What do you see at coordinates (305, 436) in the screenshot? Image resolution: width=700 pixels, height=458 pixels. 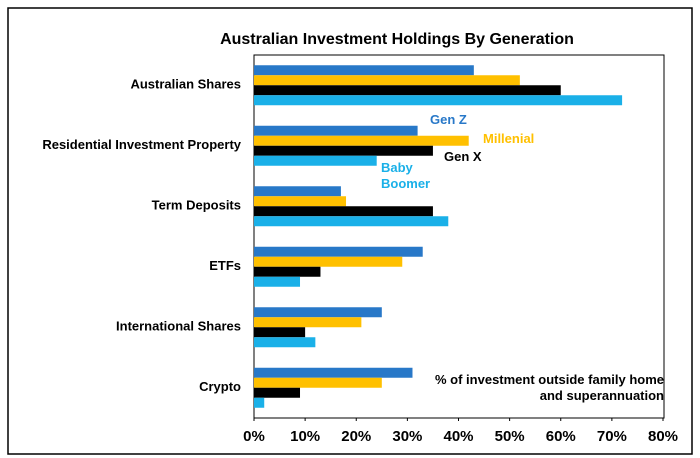 I see `x-tick-label: 10%` at bounding box center [305, 436].